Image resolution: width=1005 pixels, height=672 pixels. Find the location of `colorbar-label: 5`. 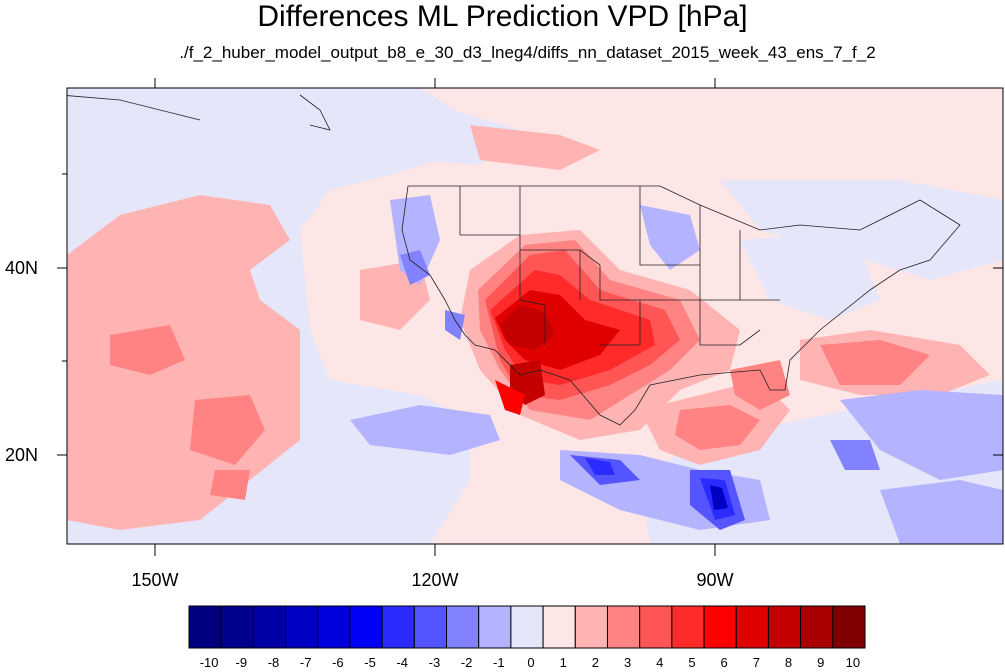

colorbar-label: 5 is located at coordinates (692, 662).